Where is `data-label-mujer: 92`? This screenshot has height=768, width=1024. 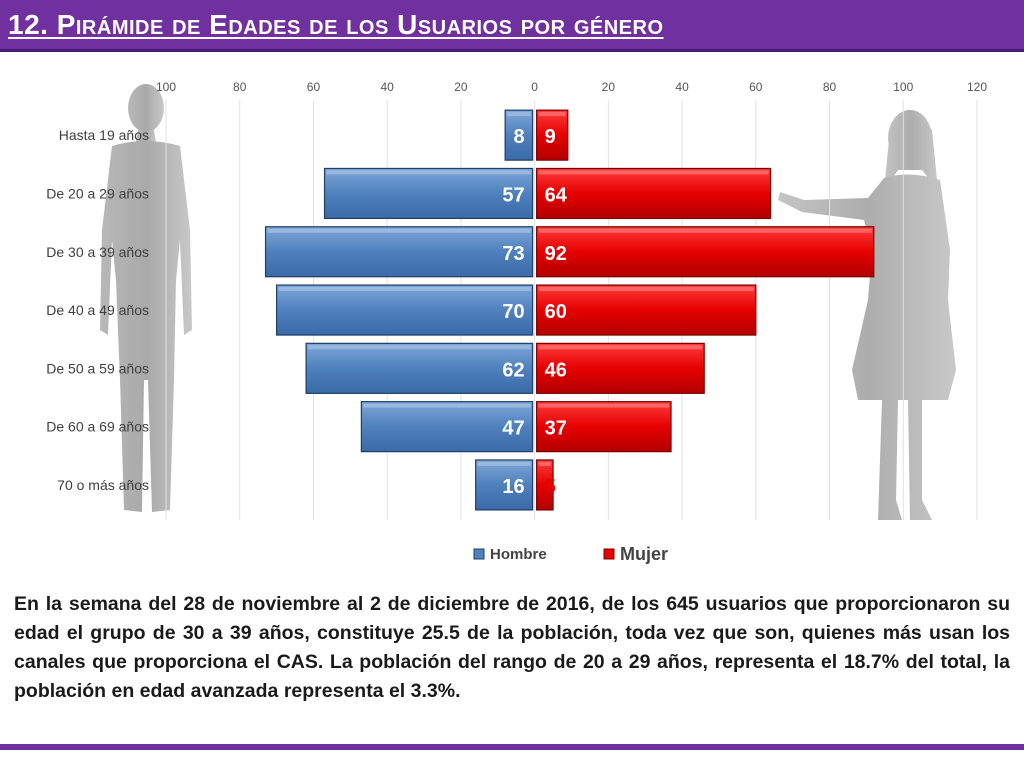
data-label-mujer: 92 is located at coordinates (556, 254).